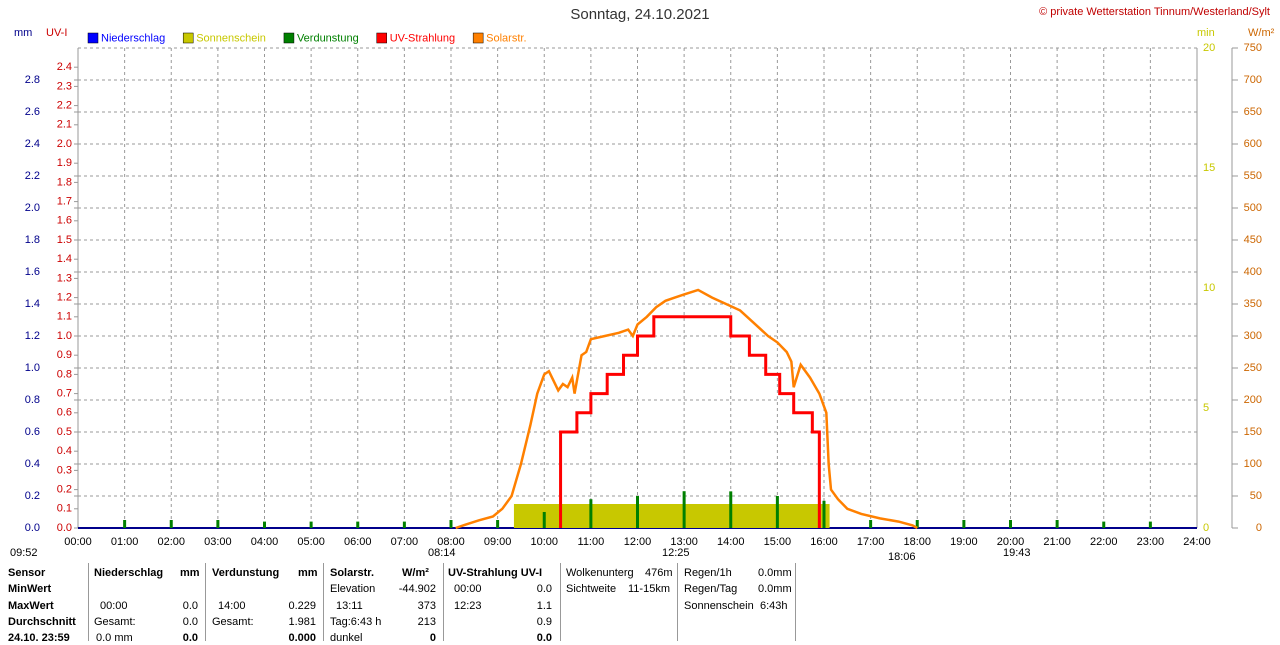  What do you see at coordinates (1253, 144) in the screenshot?
I see `y-tick-label: 600` at bounding box center [1253, 144].